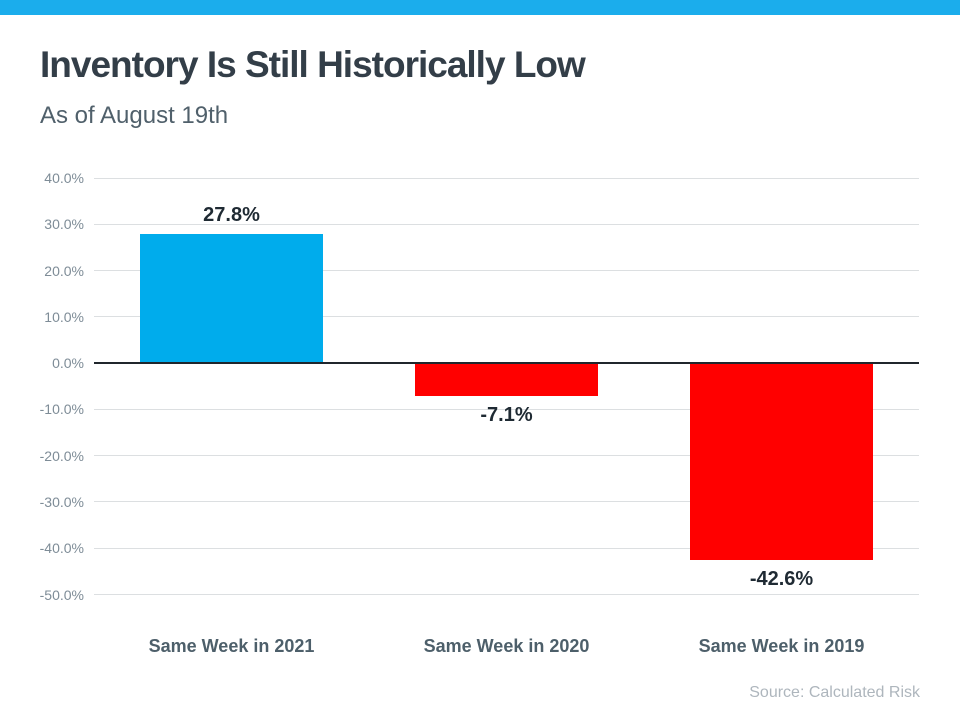 This screenshot has width=960, height=720. What do you see at coordinates (64, 224) in the screenshot?
I see `y-axis-tick-label: 30.0%` at bounding box center [64, 224].